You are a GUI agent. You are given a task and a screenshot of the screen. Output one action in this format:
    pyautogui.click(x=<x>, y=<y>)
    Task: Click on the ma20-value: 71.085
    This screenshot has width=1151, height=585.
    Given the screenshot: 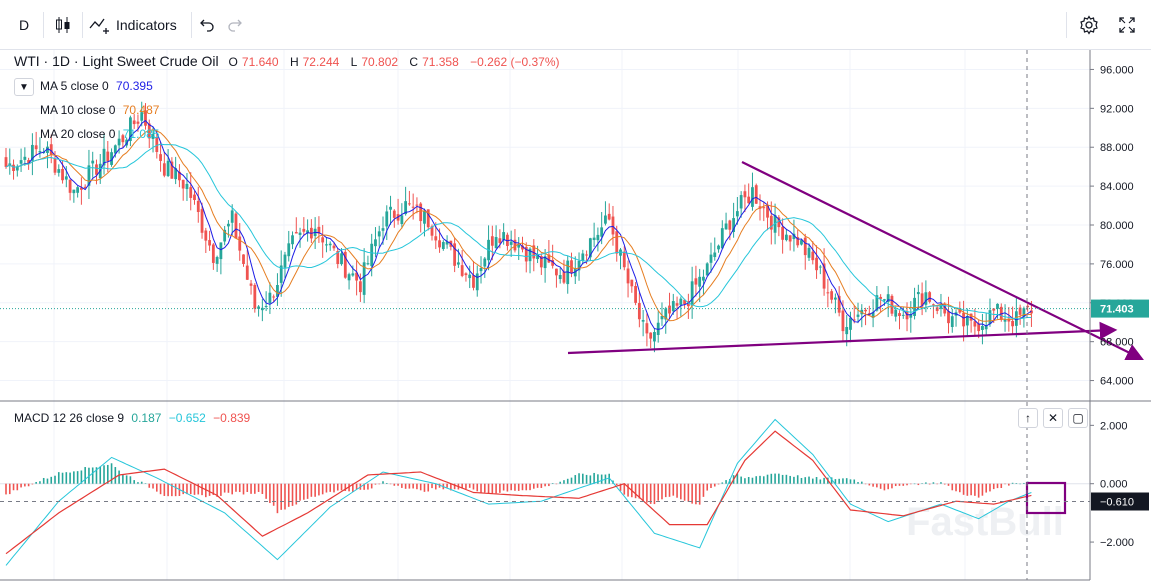 What is the action you would take?
    pyautogui.click(x=141, y=134)
    